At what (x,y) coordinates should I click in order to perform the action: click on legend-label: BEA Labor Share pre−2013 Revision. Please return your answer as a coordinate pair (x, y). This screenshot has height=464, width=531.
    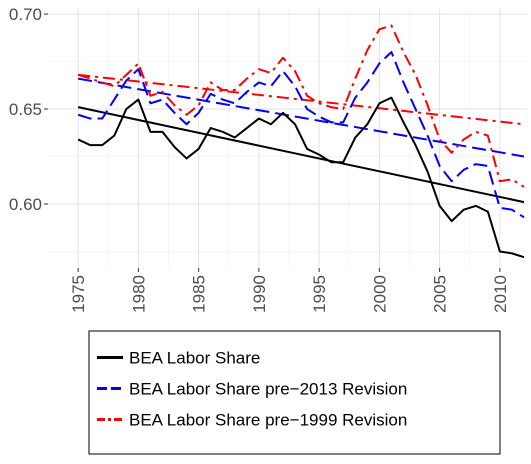
    Looking at the image, I should click on (268, 389).